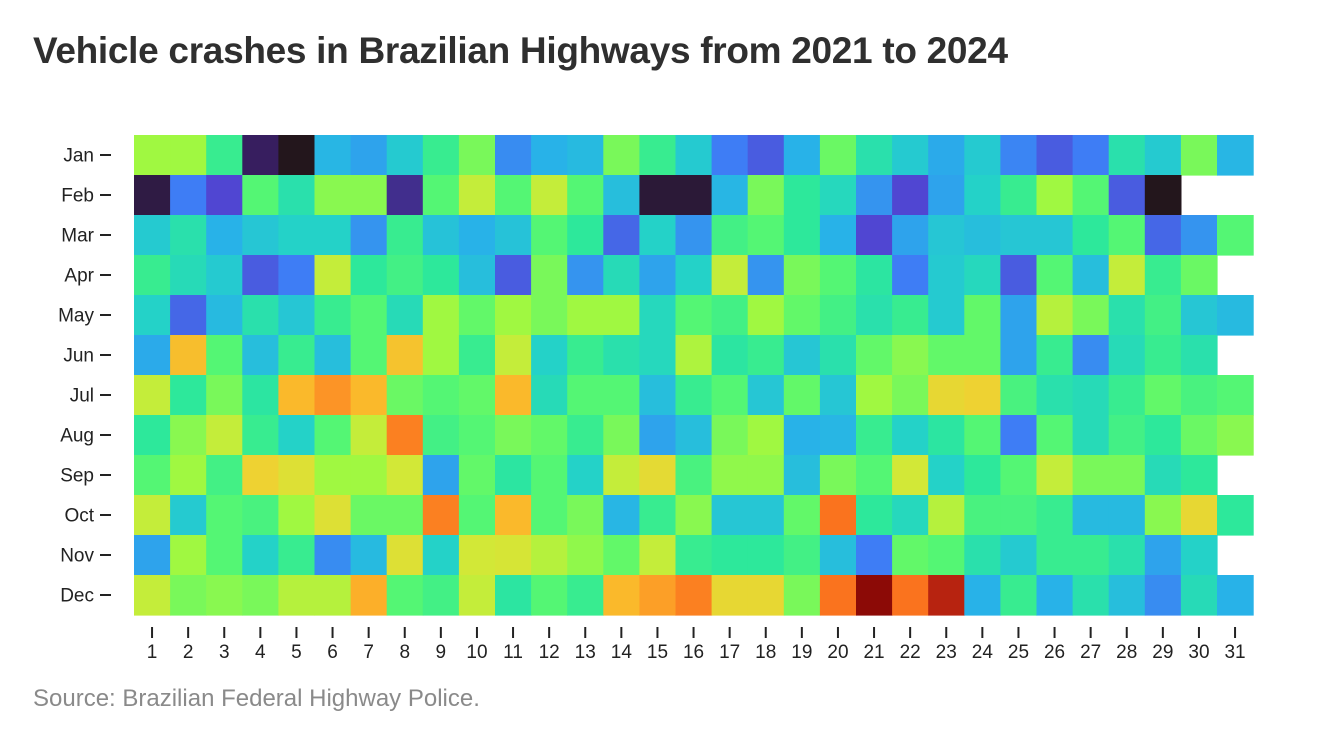 Image resolution: width=1344 pixels, height=750 pixels. Describe the element at coordinates (837, 652) in the screenshot. I see `x-tick-label: 20` at that location.